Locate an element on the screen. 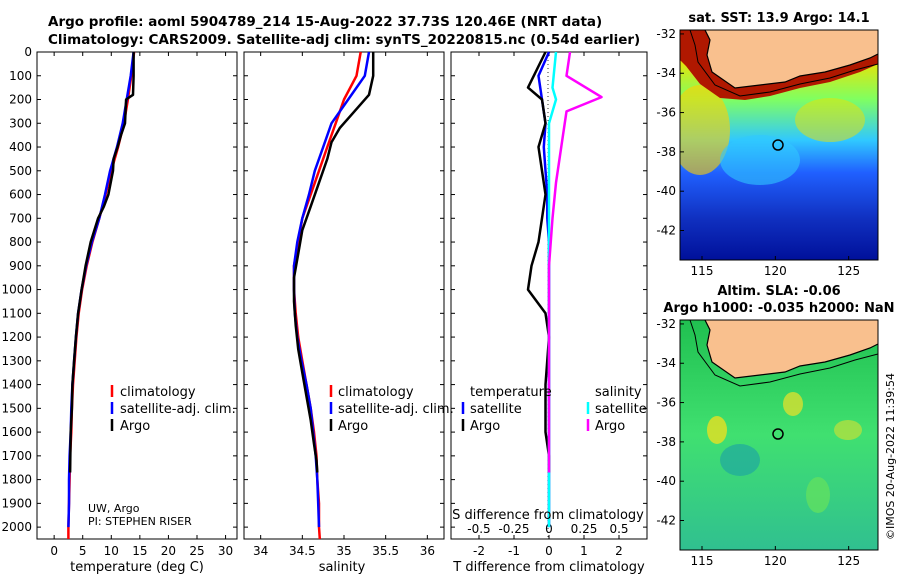 The width and height of the screenshot is (900, 580). y-tick-label: 300 is located at coordinates (20, 123).